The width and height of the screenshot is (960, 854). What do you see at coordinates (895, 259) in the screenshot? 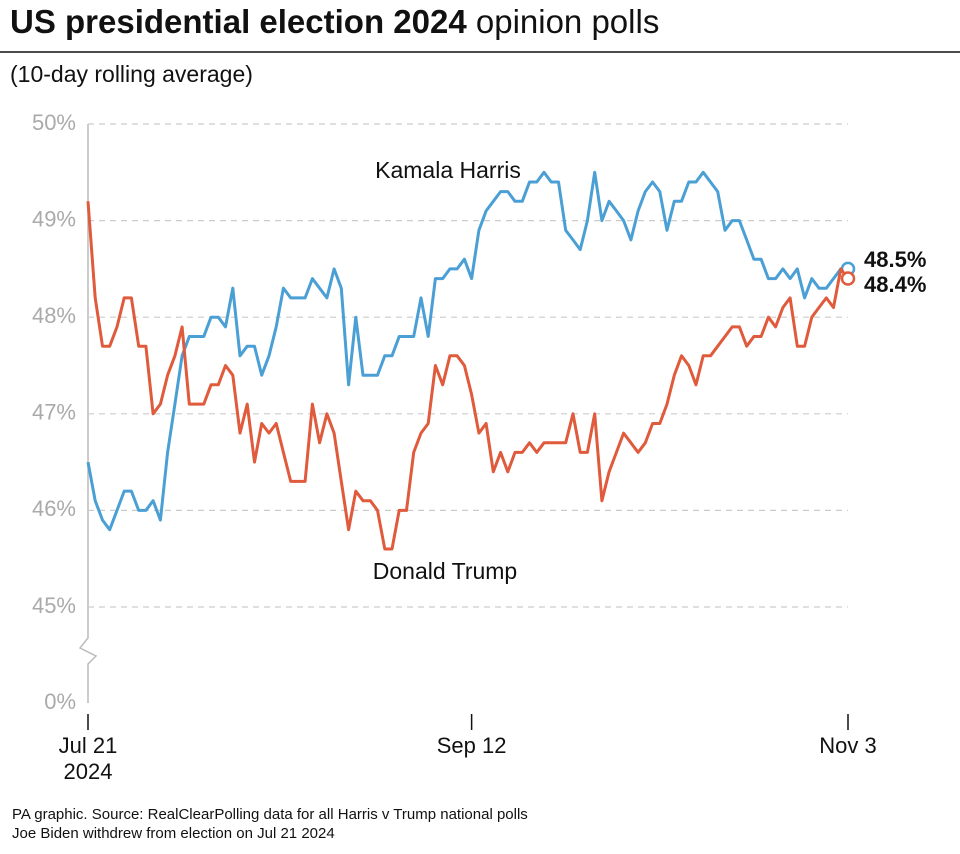
I see `end-label: 48.5%` at bounding box center [895, 259].